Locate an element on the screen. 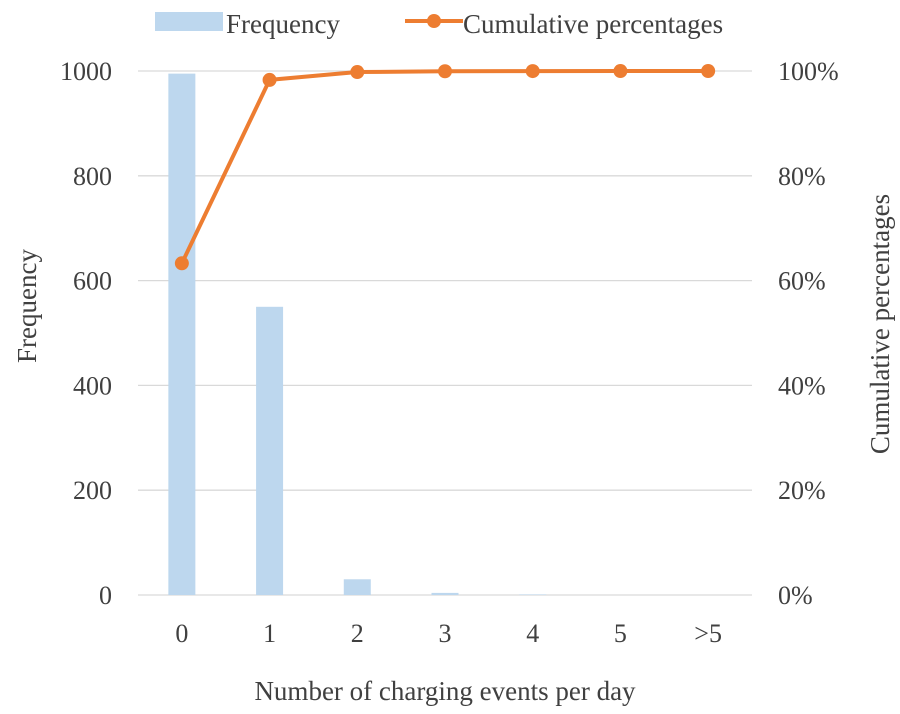 This screenshot has width=900, height=714. legend-label-cumulative: Cumulative percentages is located at coordinates (593, 24).